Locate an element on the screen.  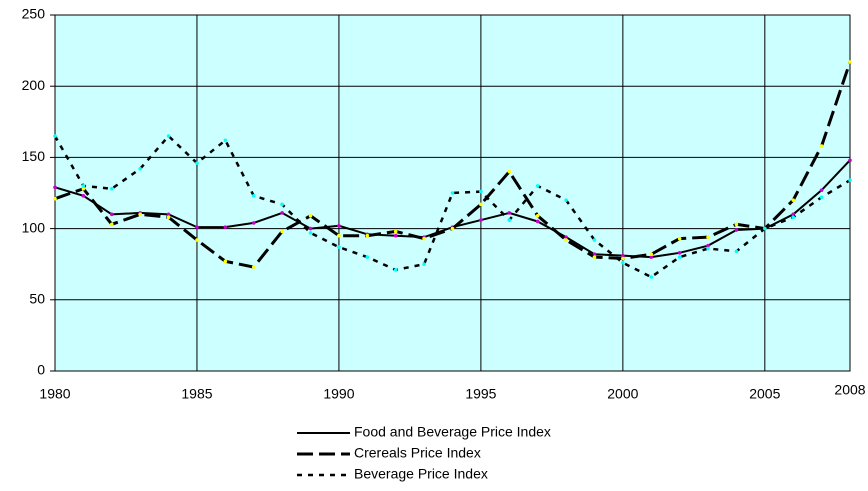
legend-label: Crereals Price Index is located at coordinates (417, 453).